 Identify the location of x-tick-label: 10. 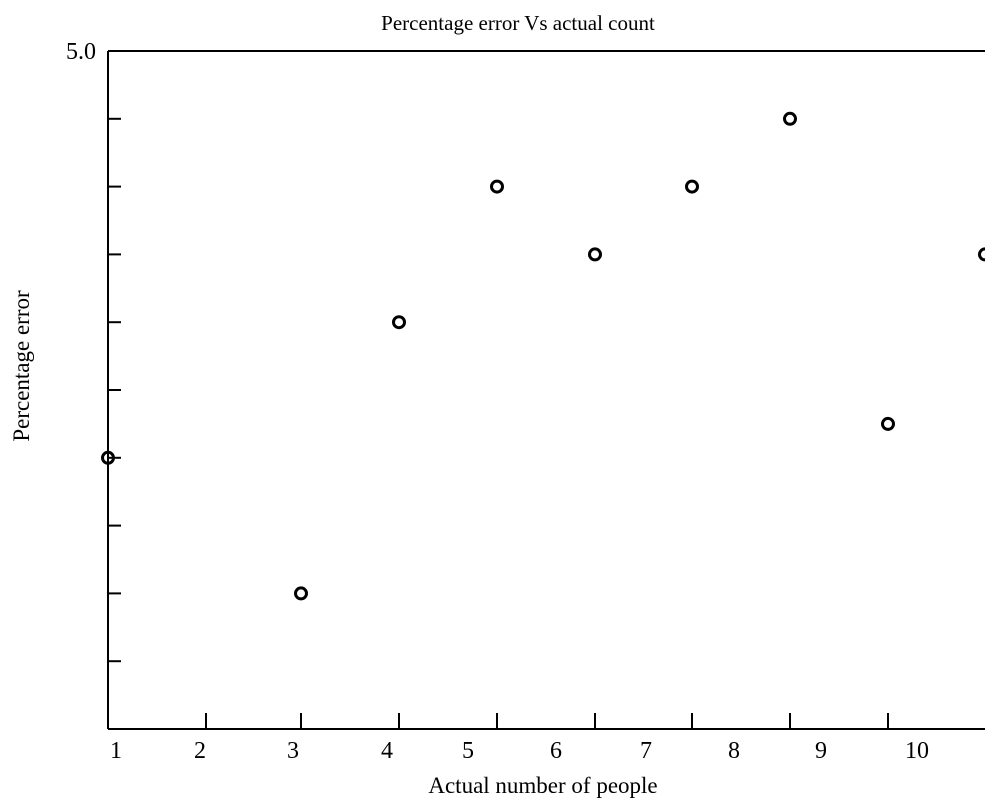
(917, 751).